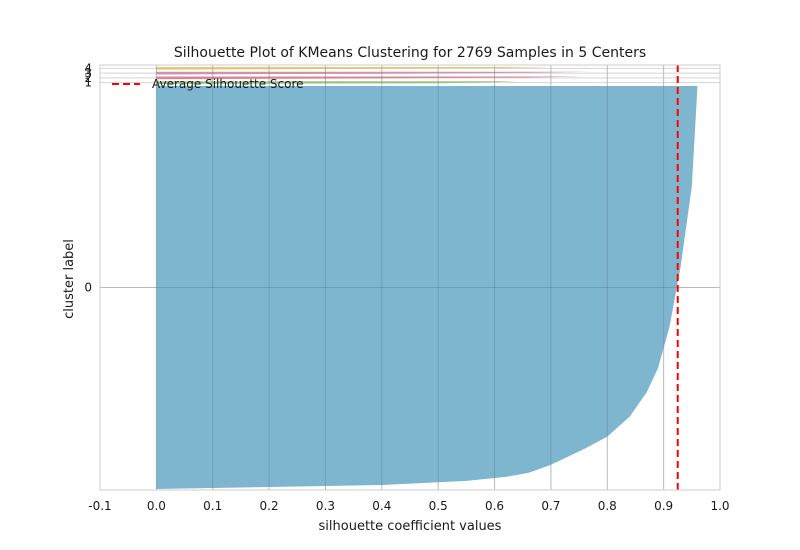  What do you see at coordinates (88, 78) in the screenshot?
I see `y-tick-label: 2` at bounding box center [88, 78].